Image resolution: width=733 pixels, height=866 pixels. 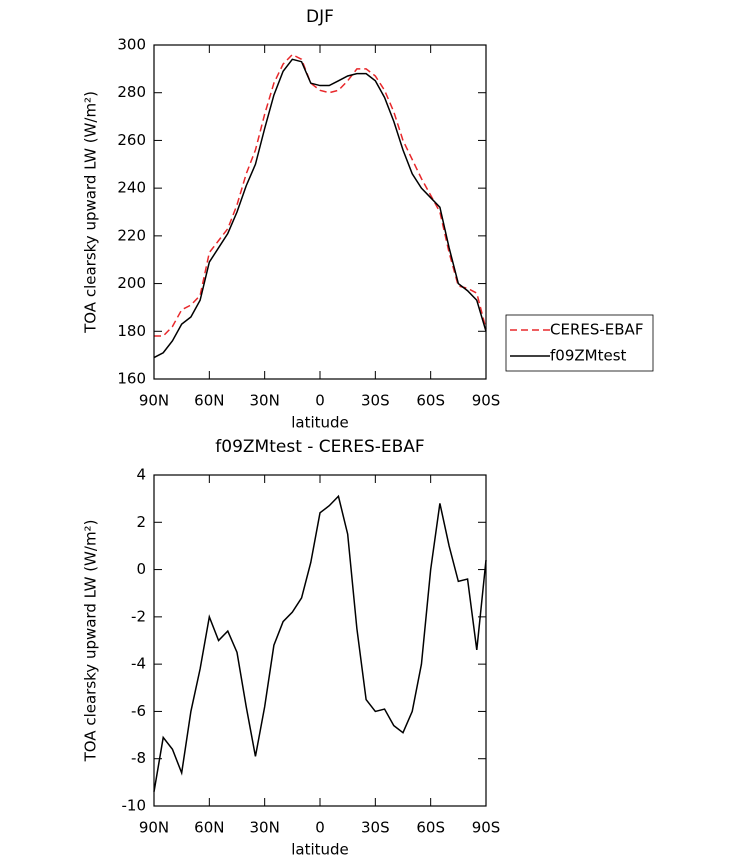 I want to click on y-tick-label: 4, so click(x=141, y=475).